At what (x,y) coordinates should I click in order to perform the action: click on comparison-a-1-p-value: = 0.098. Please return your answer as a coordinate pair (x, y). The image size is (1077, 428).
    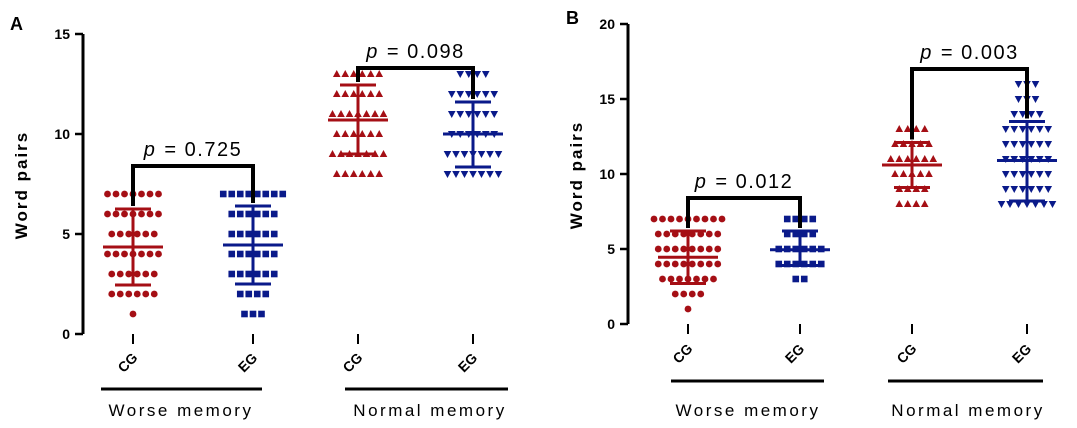
    Looking at the image, I should click on (426, 52).